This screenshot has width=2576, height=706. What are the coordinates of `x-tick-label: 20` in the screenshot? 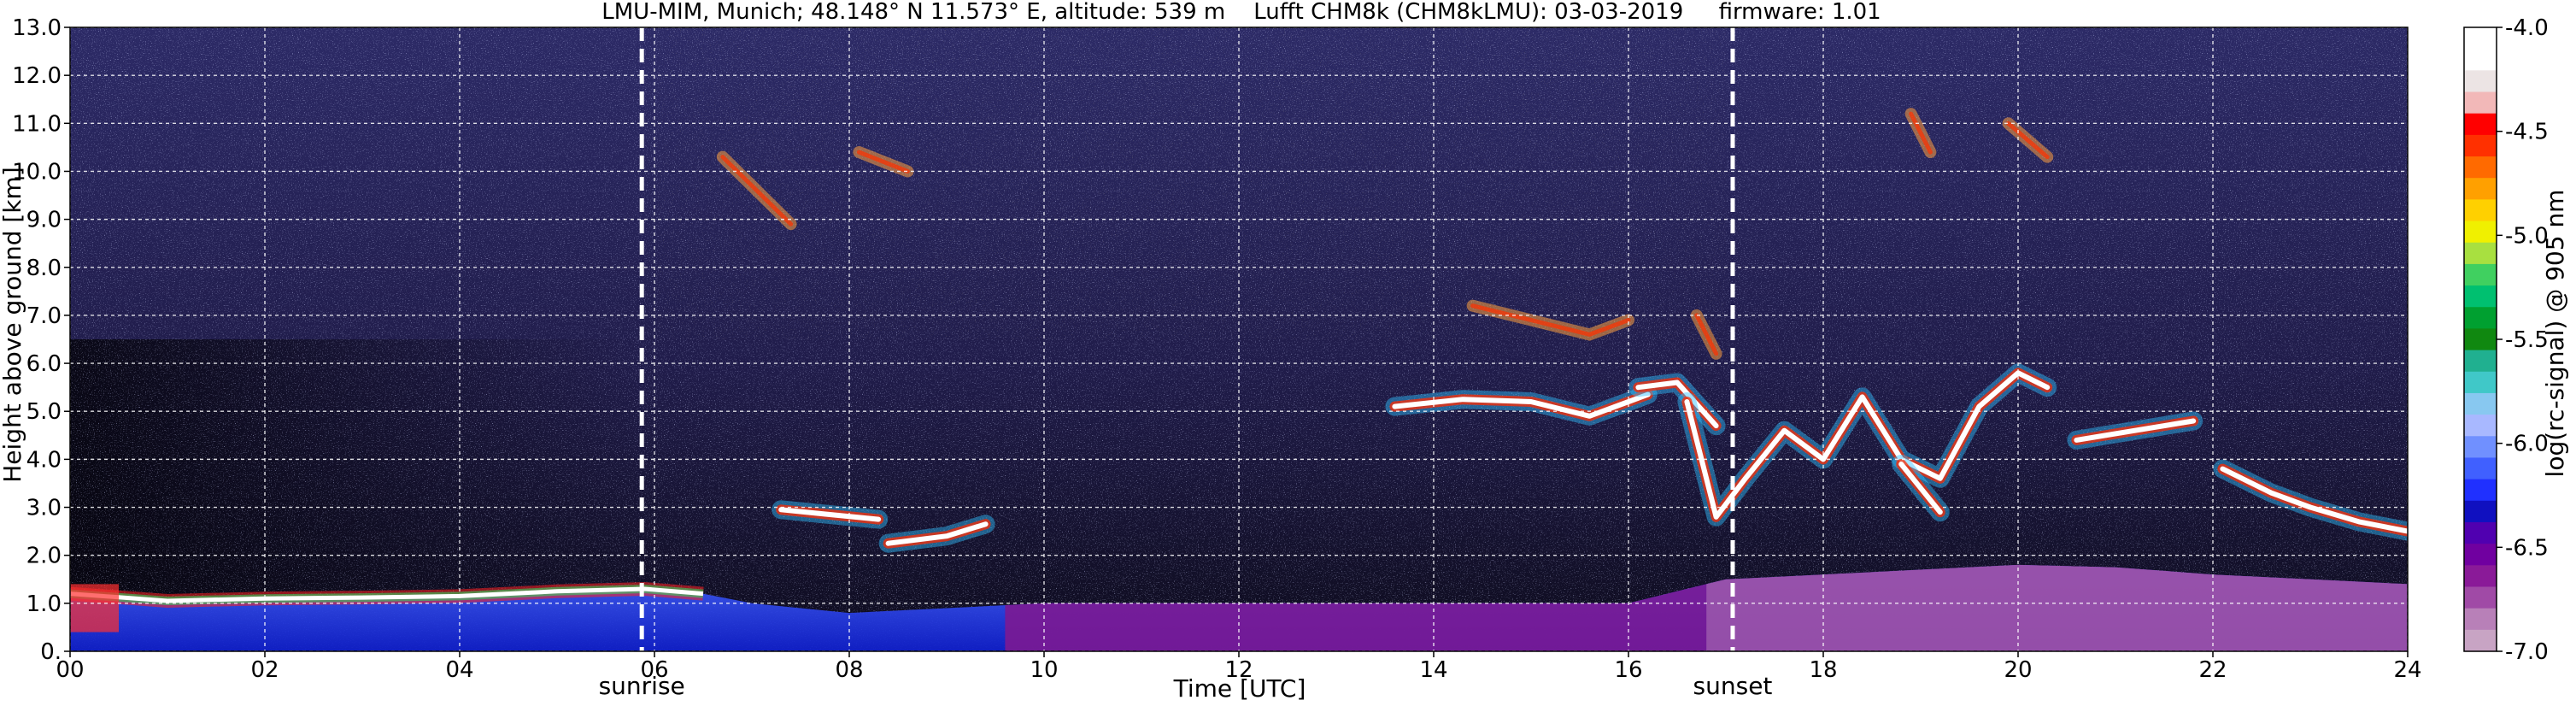 It's located at (2018, 670).